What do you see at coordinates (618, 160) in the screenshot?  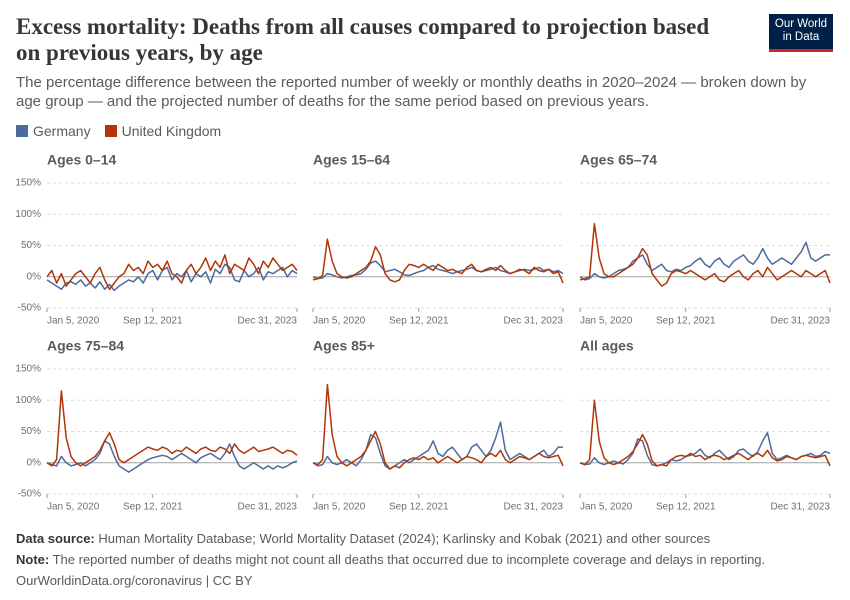 I see `panel-title: Ages 65–74` at bounding box center [618, 160].